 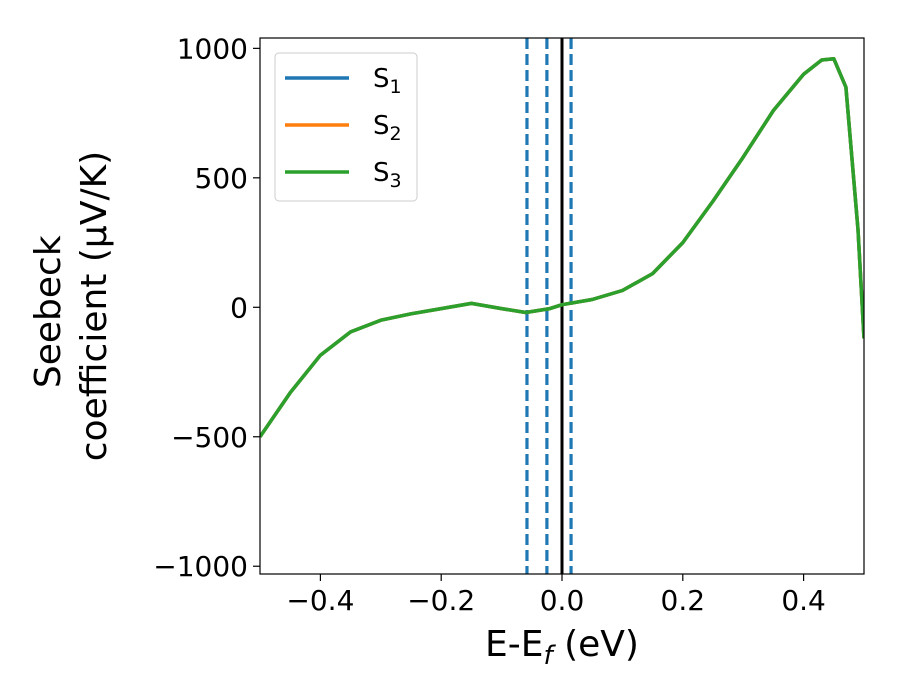 I want to click on legend-box, so click(x=346, y=127).